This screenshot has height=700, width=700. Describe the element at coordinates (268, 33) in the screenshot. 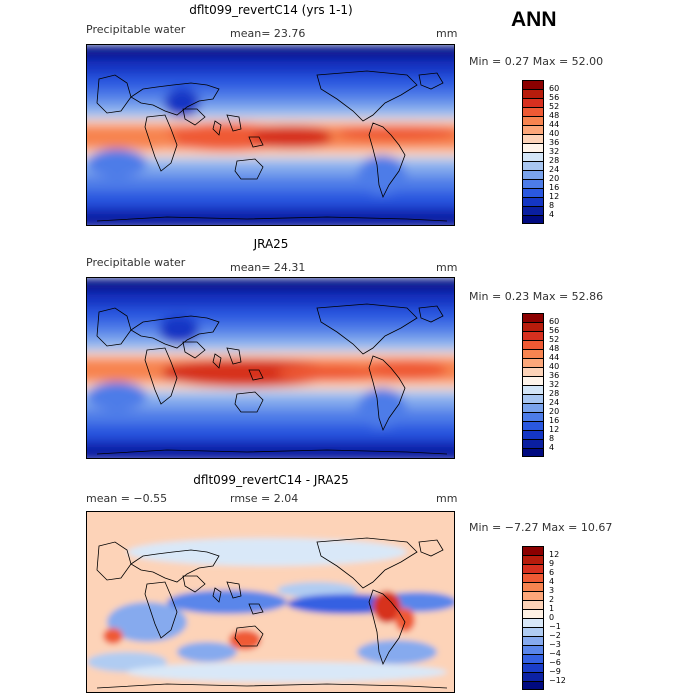

I see `panel1-mean-label: mean= 23.76` at that location.